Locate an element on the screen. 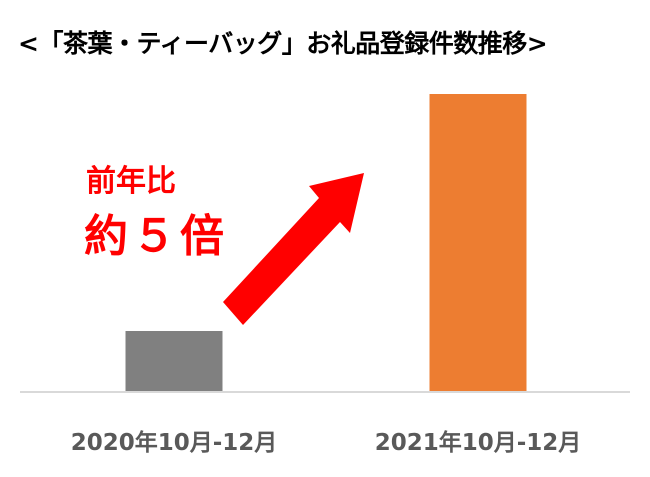  x-tick-label: 2021年10月-12月 is located at coordinates (478, 443).